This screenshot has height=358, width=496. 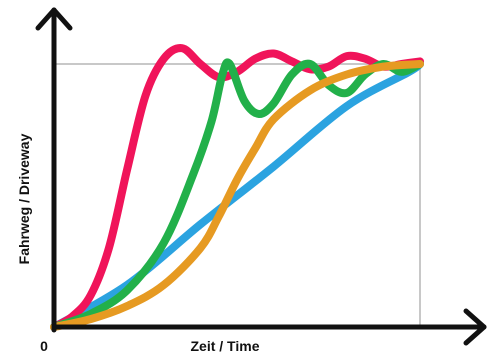 I want to click on origin-label: 0, so click(x=44, y=346).